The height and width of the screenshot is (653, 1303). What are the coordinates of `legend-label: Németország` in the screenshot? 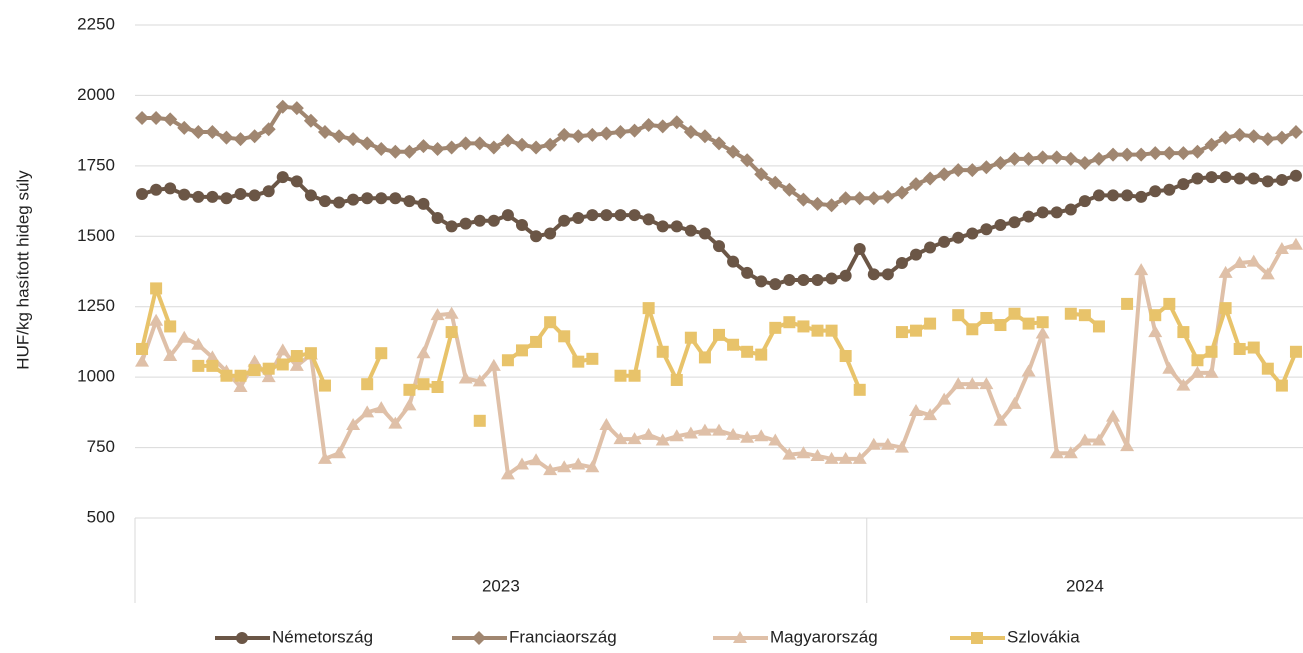 It's located at (322, 636).